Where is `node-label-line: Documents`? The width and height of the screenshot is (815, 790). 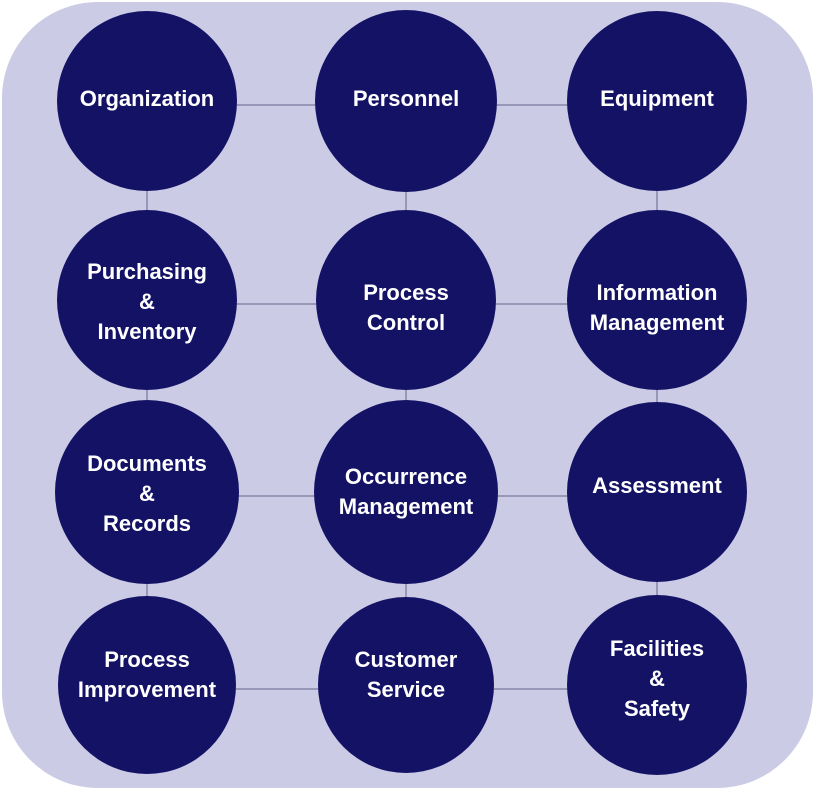
node-label-line: Documents is located at coordinates (147, 463).